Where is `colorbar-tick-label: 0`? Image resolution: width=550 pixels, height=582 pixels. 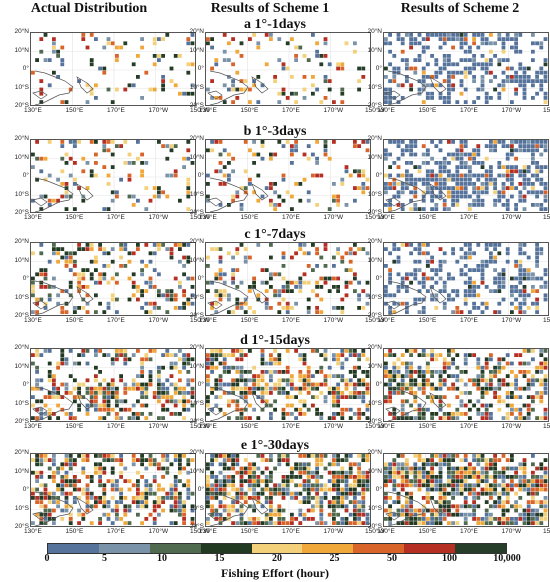 colorbar-tick-label: 0 is located at coordinates (47, 558).